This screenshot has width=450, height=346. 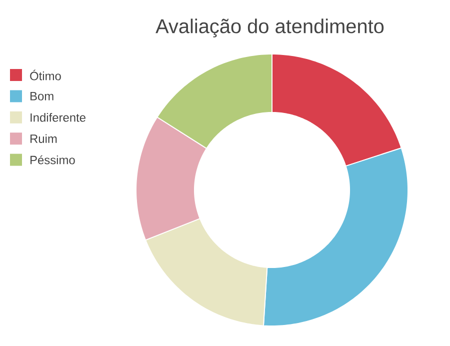 I want to click on legend-label: Péssimo, so click(x=52, y=159).